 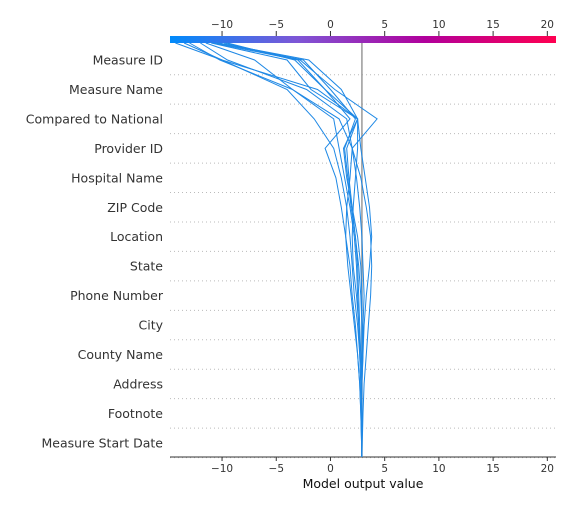 What do you see at coordinates (116, 89) in the screenshot?
I see `feature-label: Measure Name` at bounding box center [116, 89].